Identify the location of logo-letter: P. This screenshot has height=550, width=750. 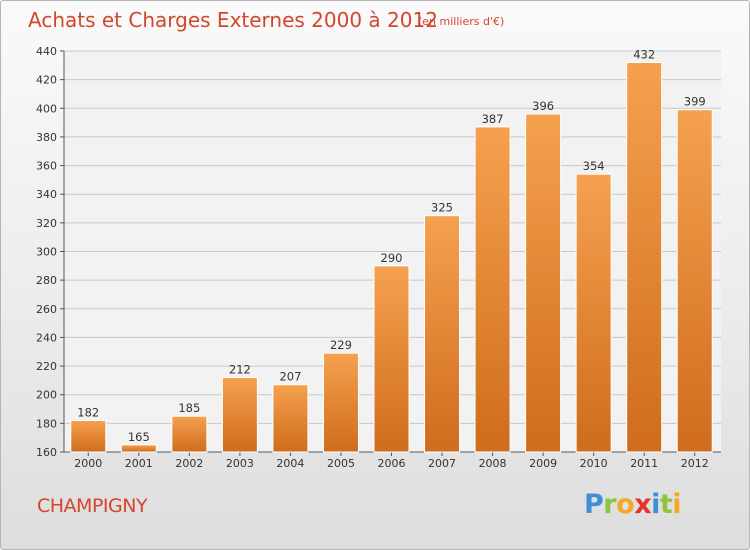
(594, 504).